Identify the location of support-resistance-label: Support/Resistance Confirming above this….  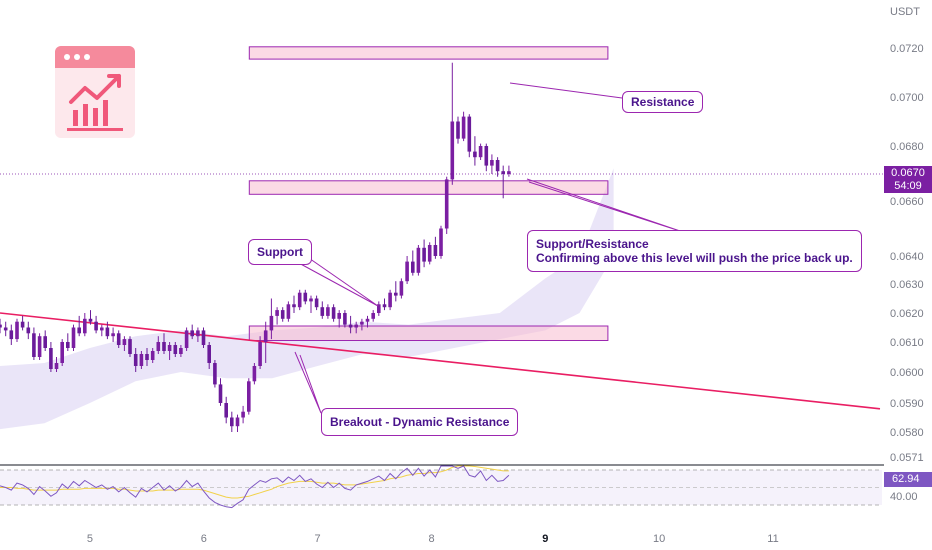
(694, 251).